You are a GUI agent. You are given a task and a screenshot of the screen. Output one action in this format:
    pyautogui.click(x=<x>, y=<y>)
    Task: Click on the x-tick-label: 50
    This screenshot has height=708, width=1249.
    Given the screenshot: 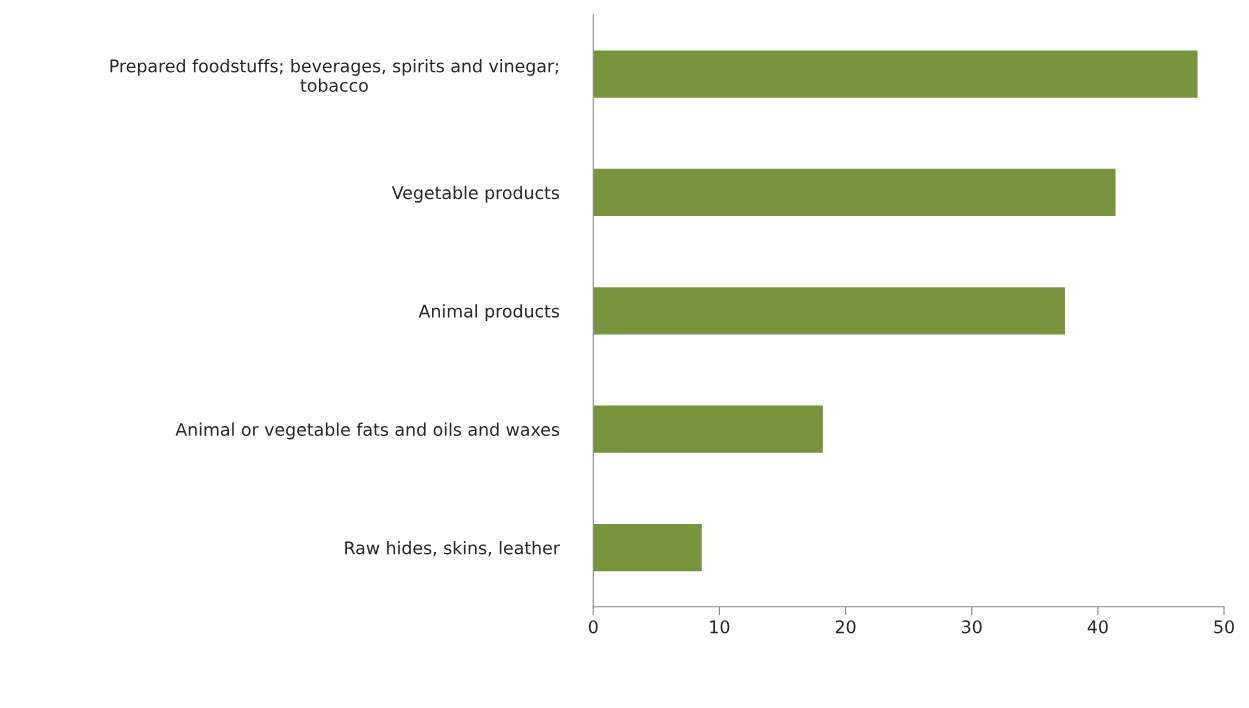 What is the action you would take?
    pyautogui.click(x=1224, y=627)
    